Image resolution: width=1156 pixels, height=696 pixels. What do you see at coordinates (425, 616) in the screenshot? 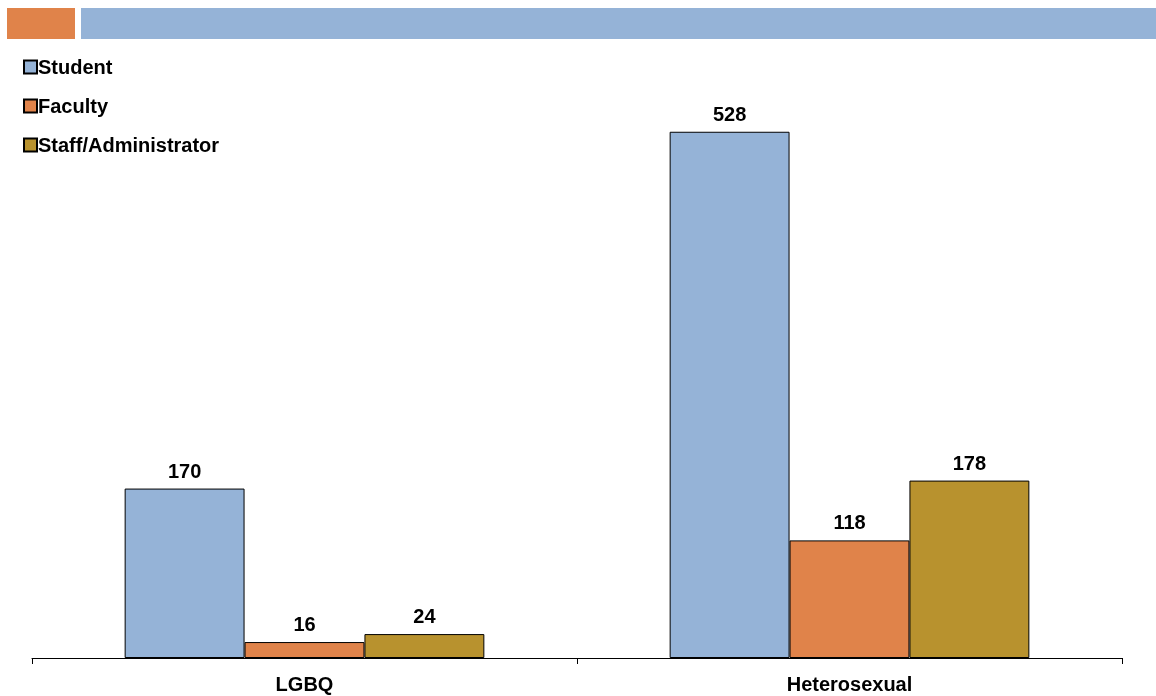
I see `data-label: 24` at bounding box center [425, 616].